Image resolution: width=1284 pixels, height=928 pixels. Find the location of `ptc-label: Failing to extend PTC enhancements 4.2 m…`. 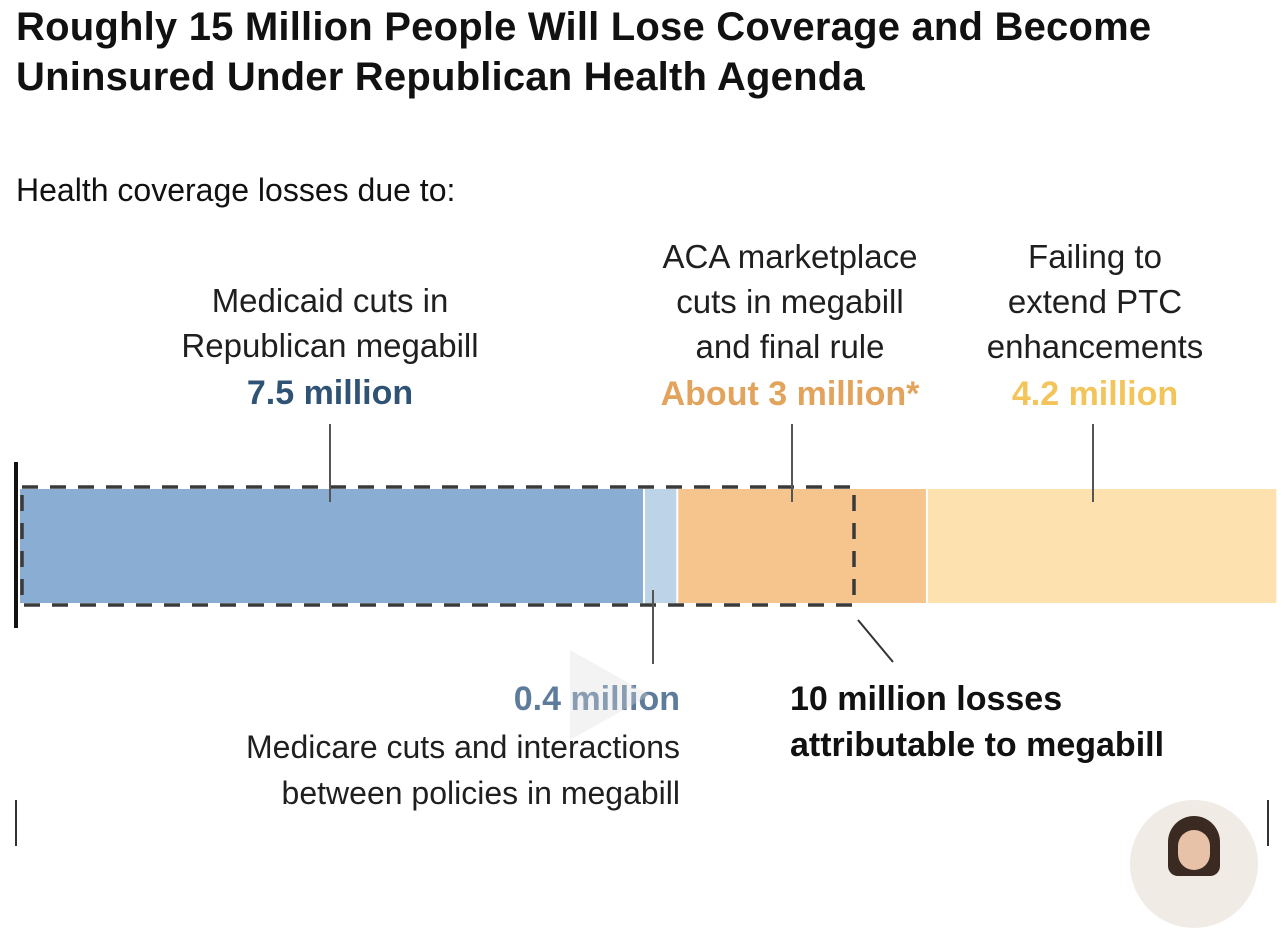

ptc-label: Failing to extend PTC enhancements 4.2 m… is located at coordinates (1095, 326).